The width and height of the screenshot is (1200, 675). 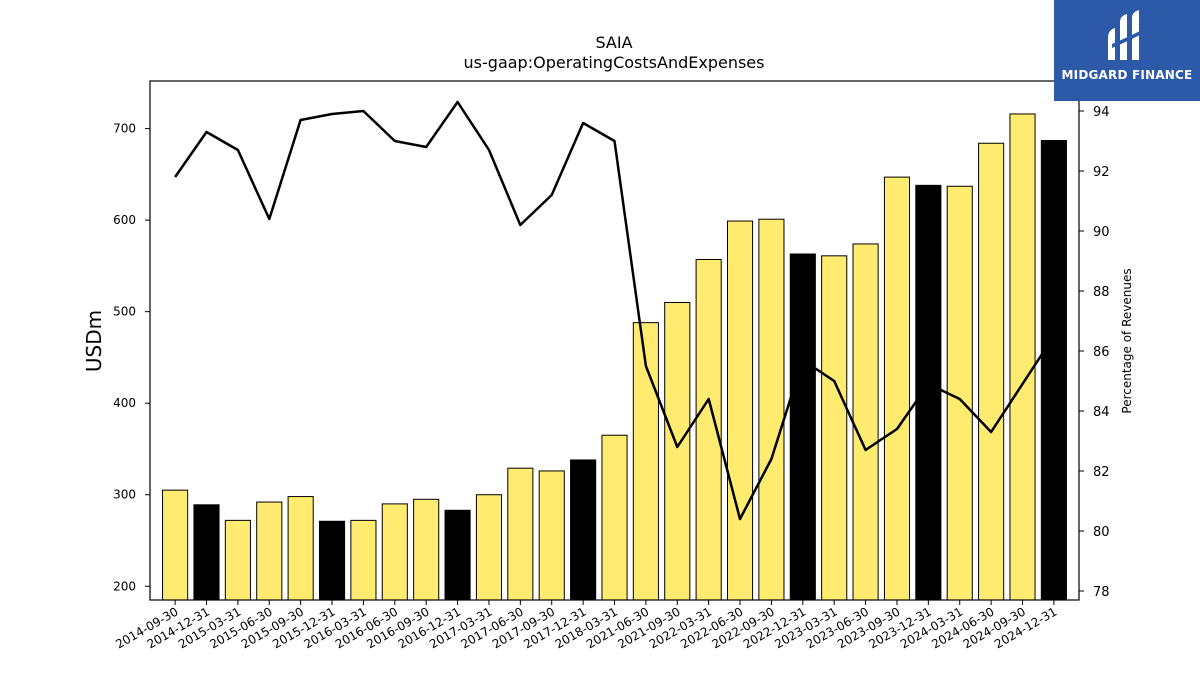 I want to click on y2-tick-label: 88, so click(x=1101, y=292).